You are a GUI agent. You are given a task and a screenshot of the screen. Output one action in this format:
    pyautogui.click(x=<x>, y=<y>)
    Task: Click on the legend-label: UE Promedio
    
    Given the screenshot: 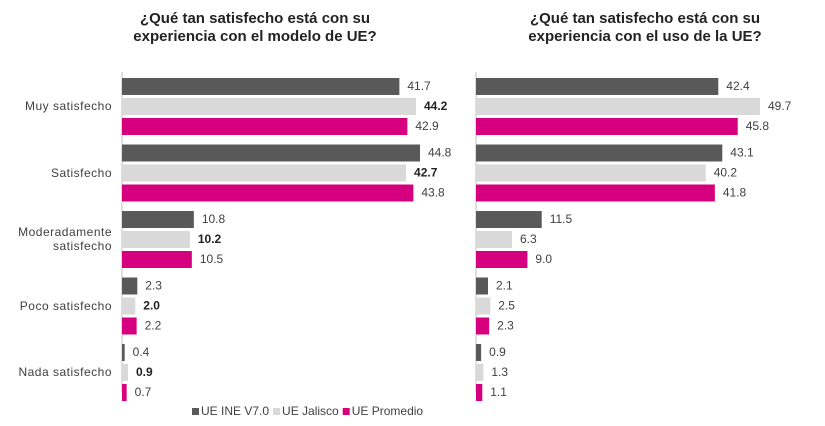 What is the action you would take?
    pyautogui.click(x=388, y=411)
    